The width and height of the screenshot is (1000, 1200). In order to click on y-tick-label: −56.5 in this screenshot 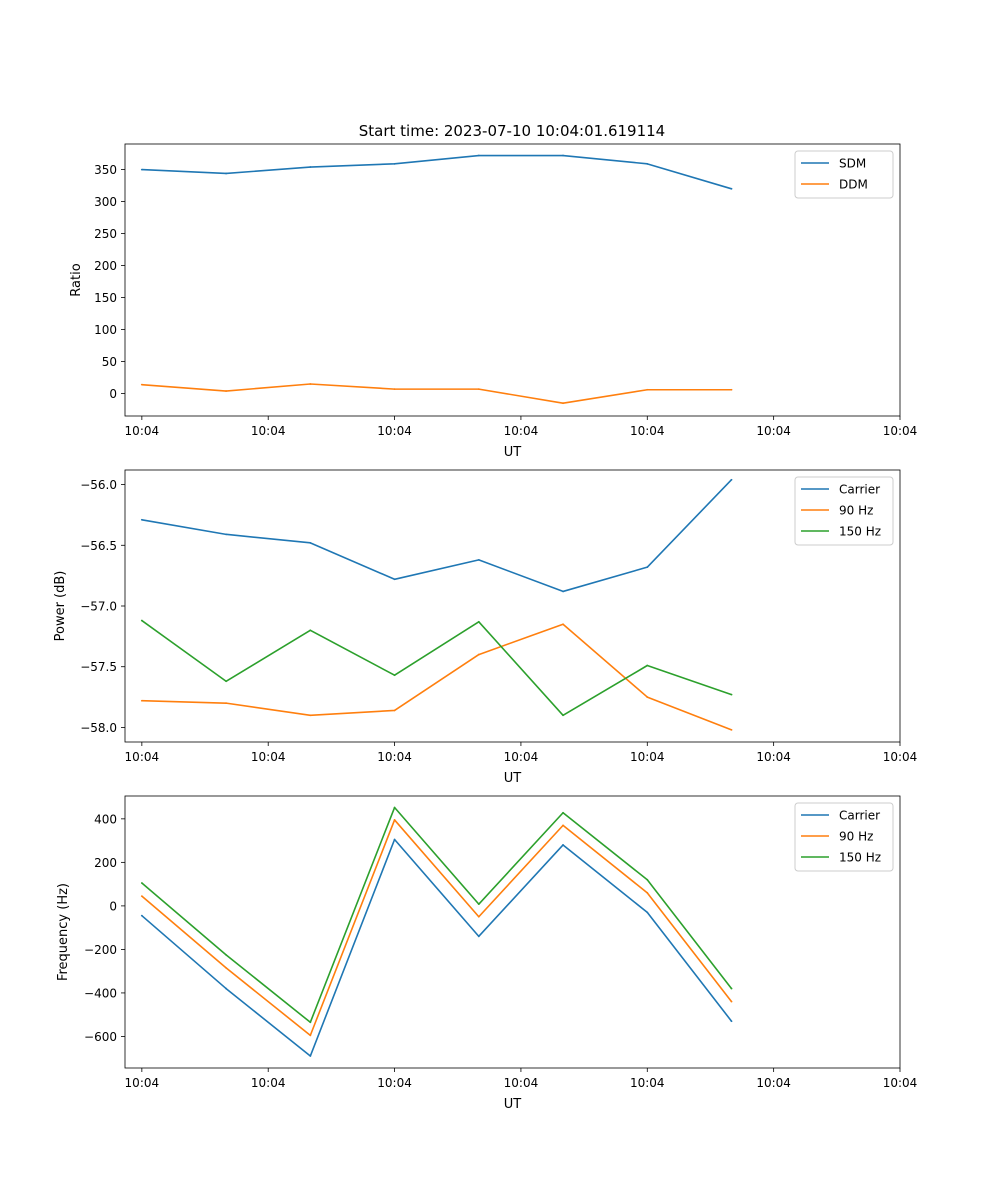, I will do `click(98, 546)`.